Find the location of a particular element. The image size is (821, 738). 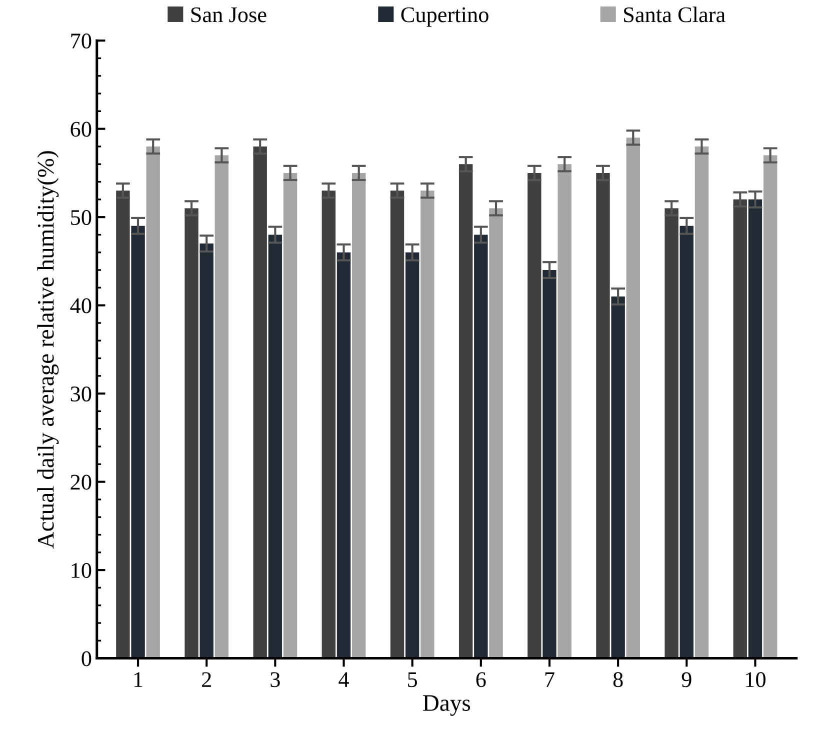

x-tick-label: 10 is located at coordinates (756, 680).